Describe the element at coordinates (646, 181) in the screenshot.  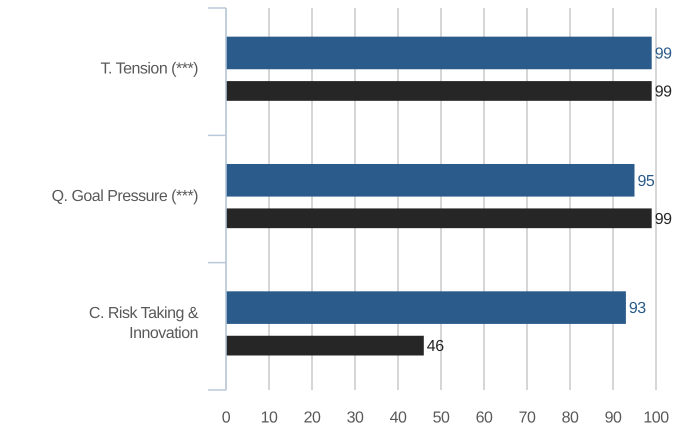
I see `data-label: 95` at that location.